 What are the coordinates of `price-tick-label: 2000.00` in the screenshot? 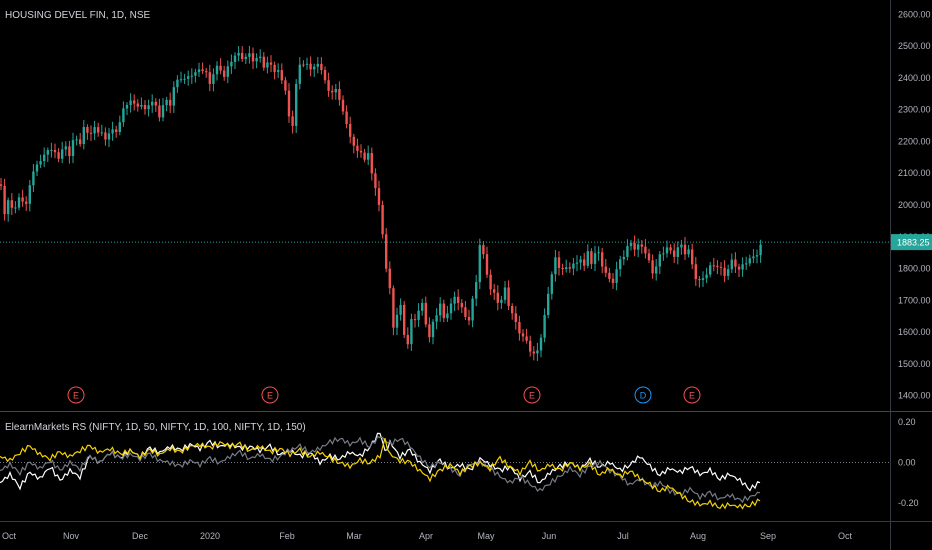 It's located at (914, 205).